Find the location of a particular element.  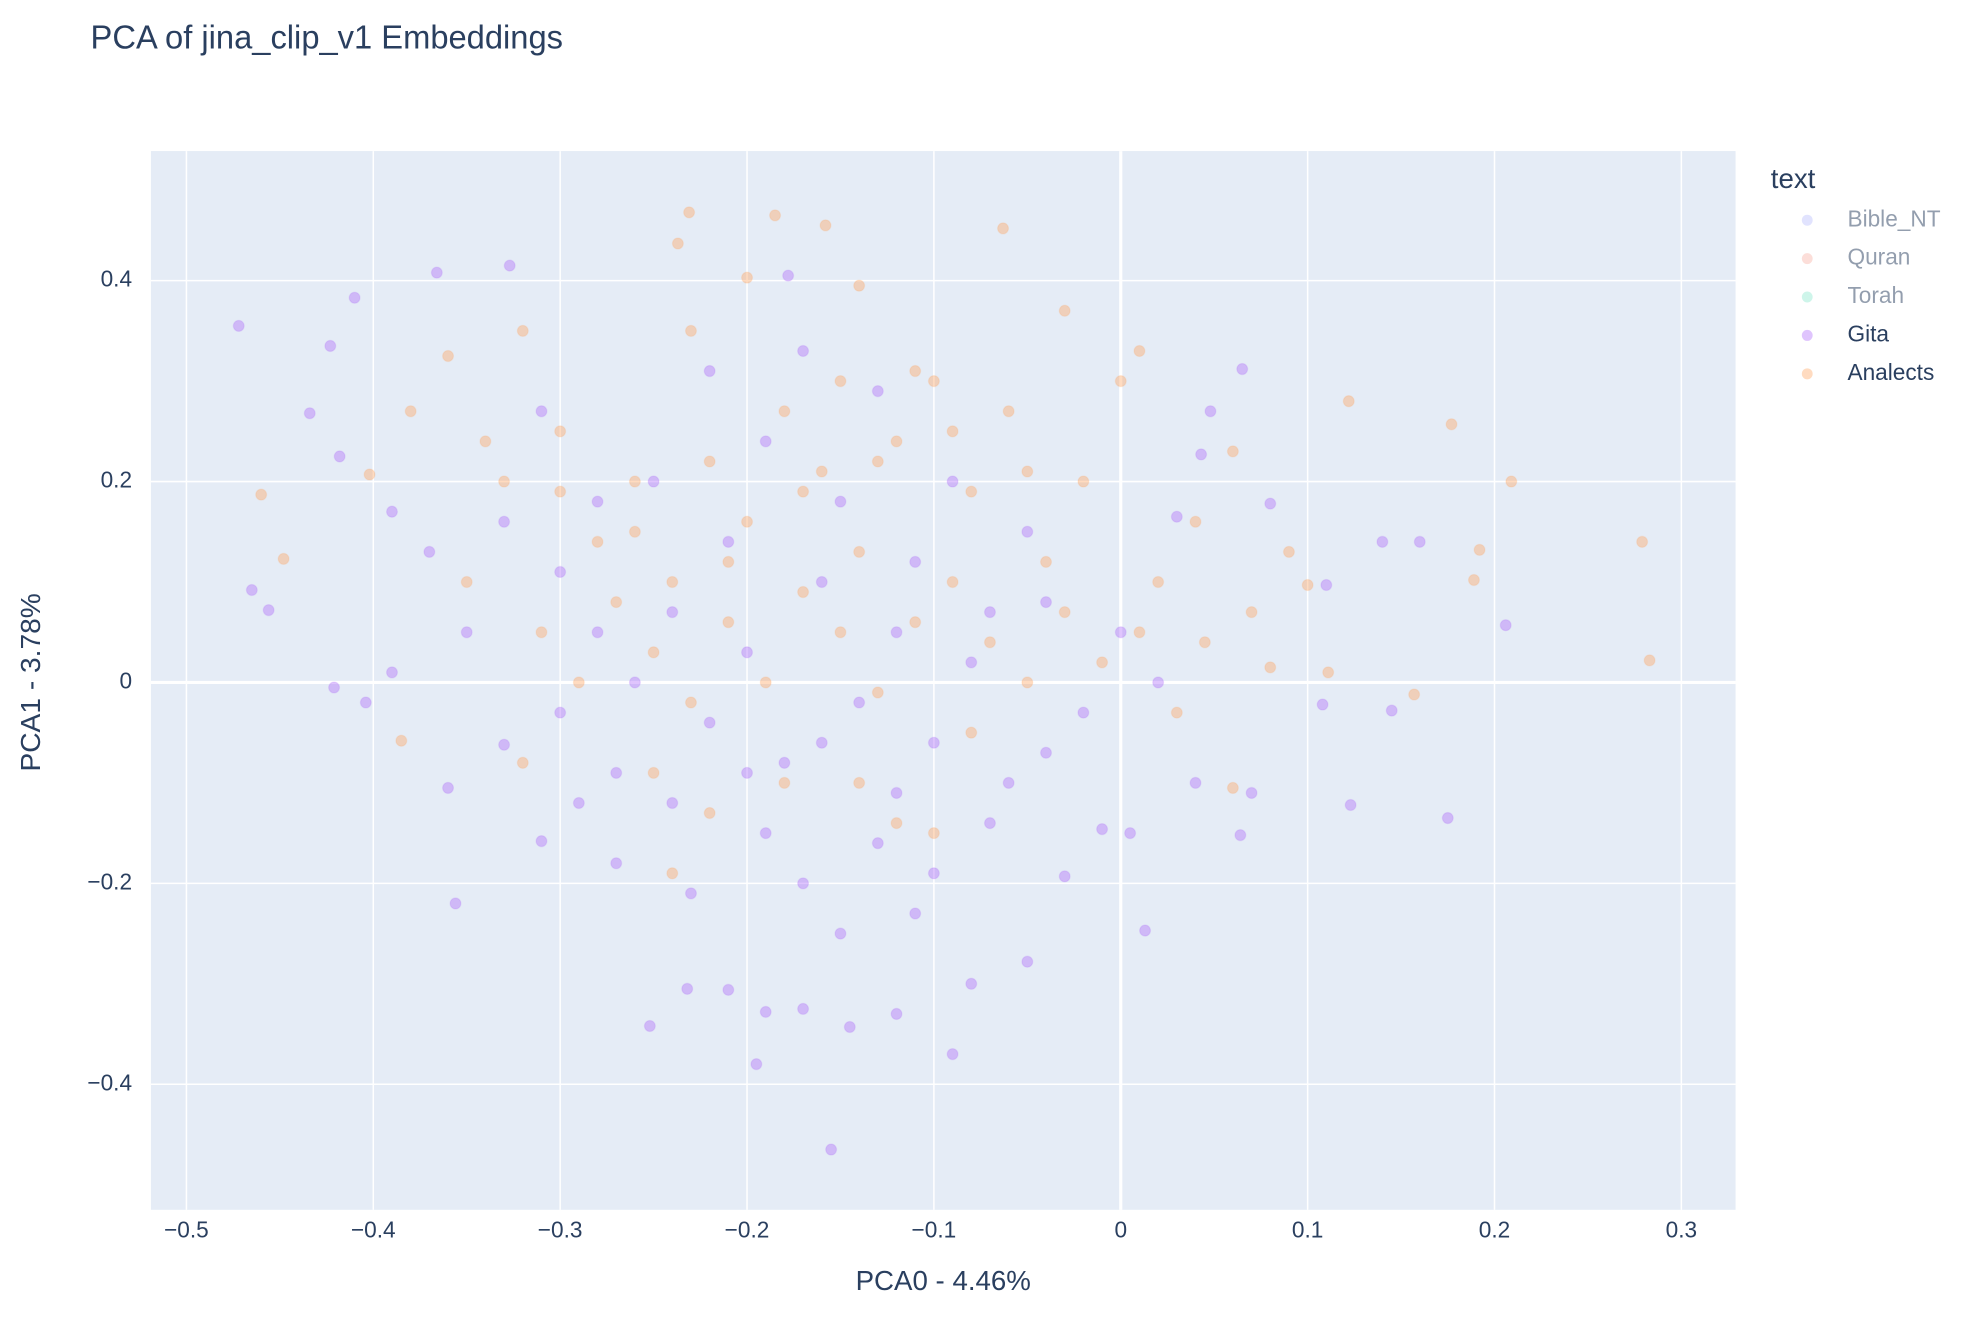

x-tick-label: −0.4 is located at coordinates (373, 1229).